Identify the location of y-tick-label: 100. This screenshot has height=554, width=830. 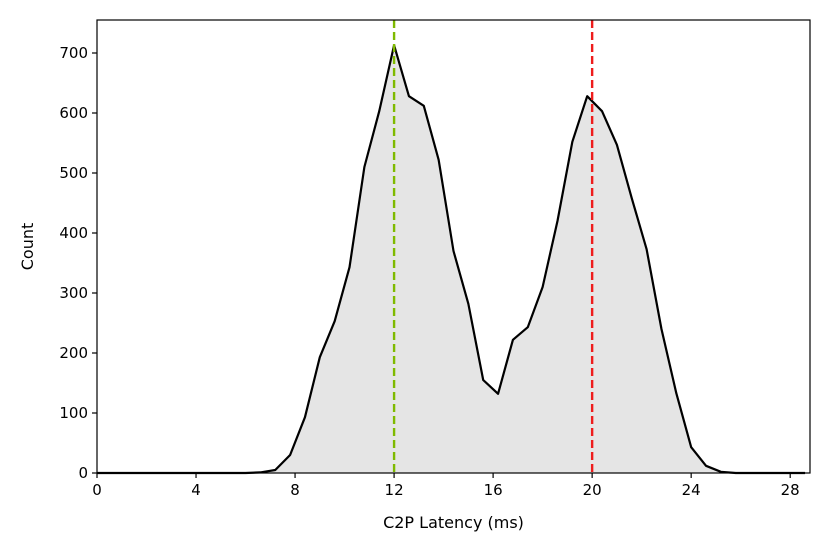
(73, 413).